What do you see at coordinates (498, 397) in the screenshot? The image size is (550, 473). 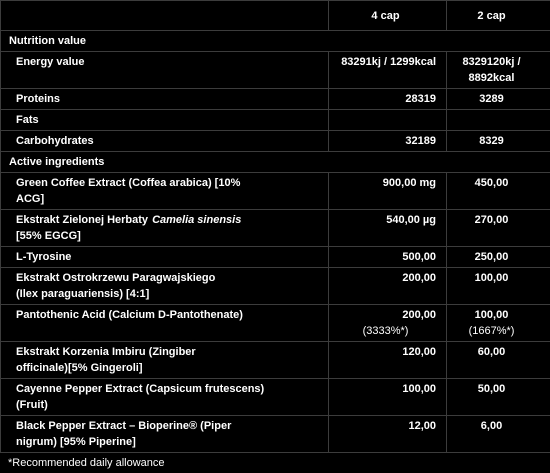 I see `value-cell: 50,00` at bounding box center [498, 397].